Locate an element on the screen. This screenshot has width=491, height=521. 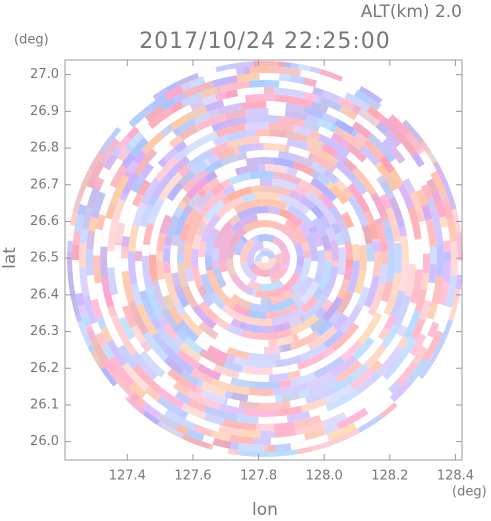
y-tick-label: 26.9 is located at coordinates (44, 111).